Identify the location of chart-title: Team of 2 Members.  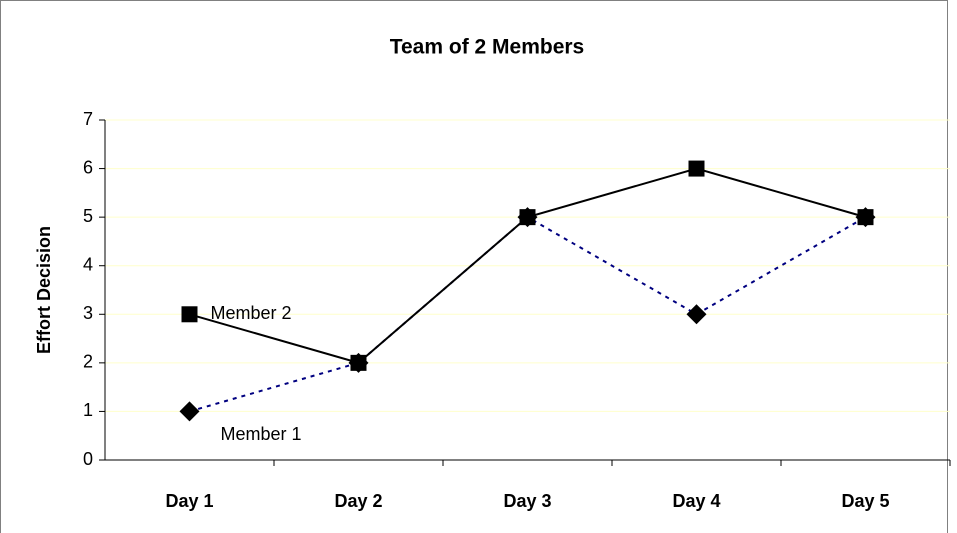
(487, 47).